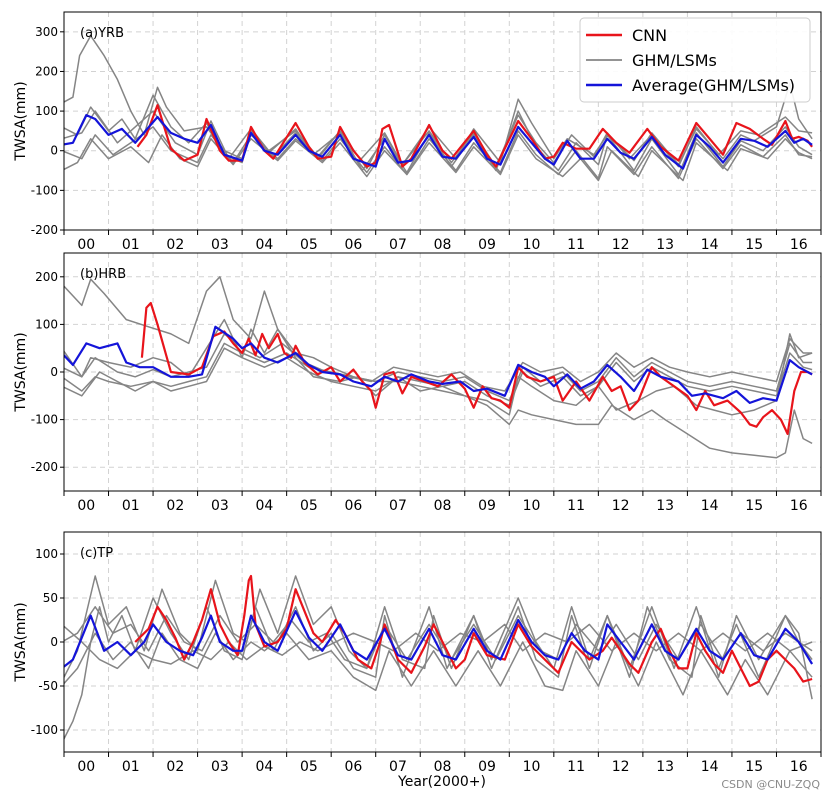 Image resolution: width=832 pixels, height=795 pixels. Describe the element at coordinates (48, 686) in the screenshot. I see `y-tick-label: -50` at that location.